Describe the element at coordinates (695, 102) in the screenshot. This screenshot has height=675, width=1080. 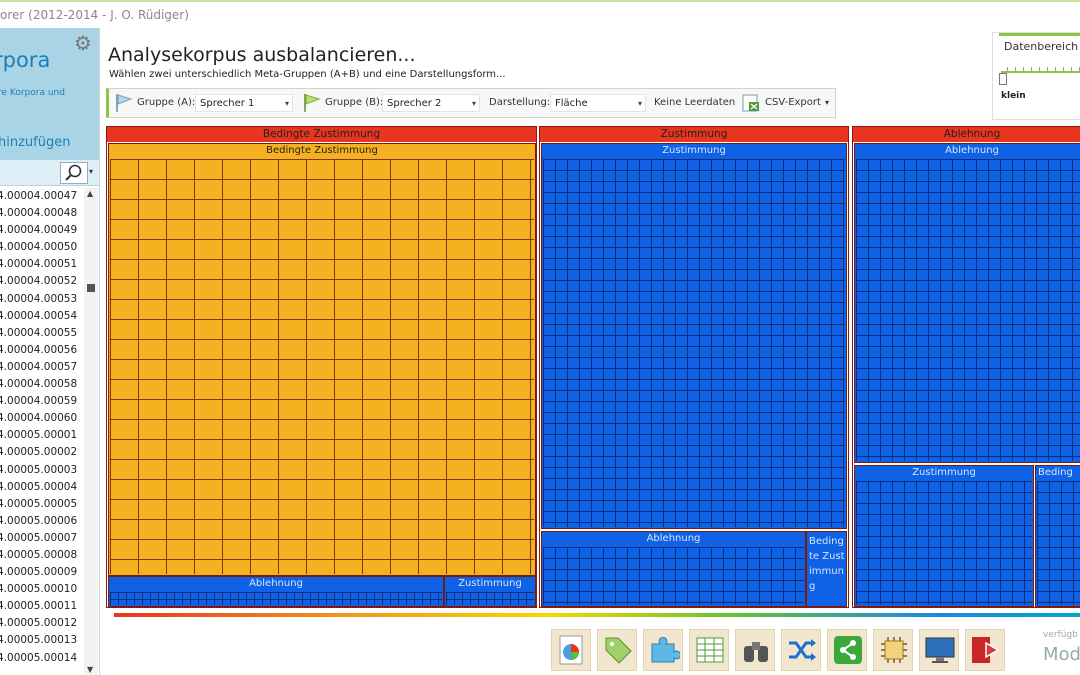
I see `no-empty-data-toggle: Keine Leerdaten` at that location.